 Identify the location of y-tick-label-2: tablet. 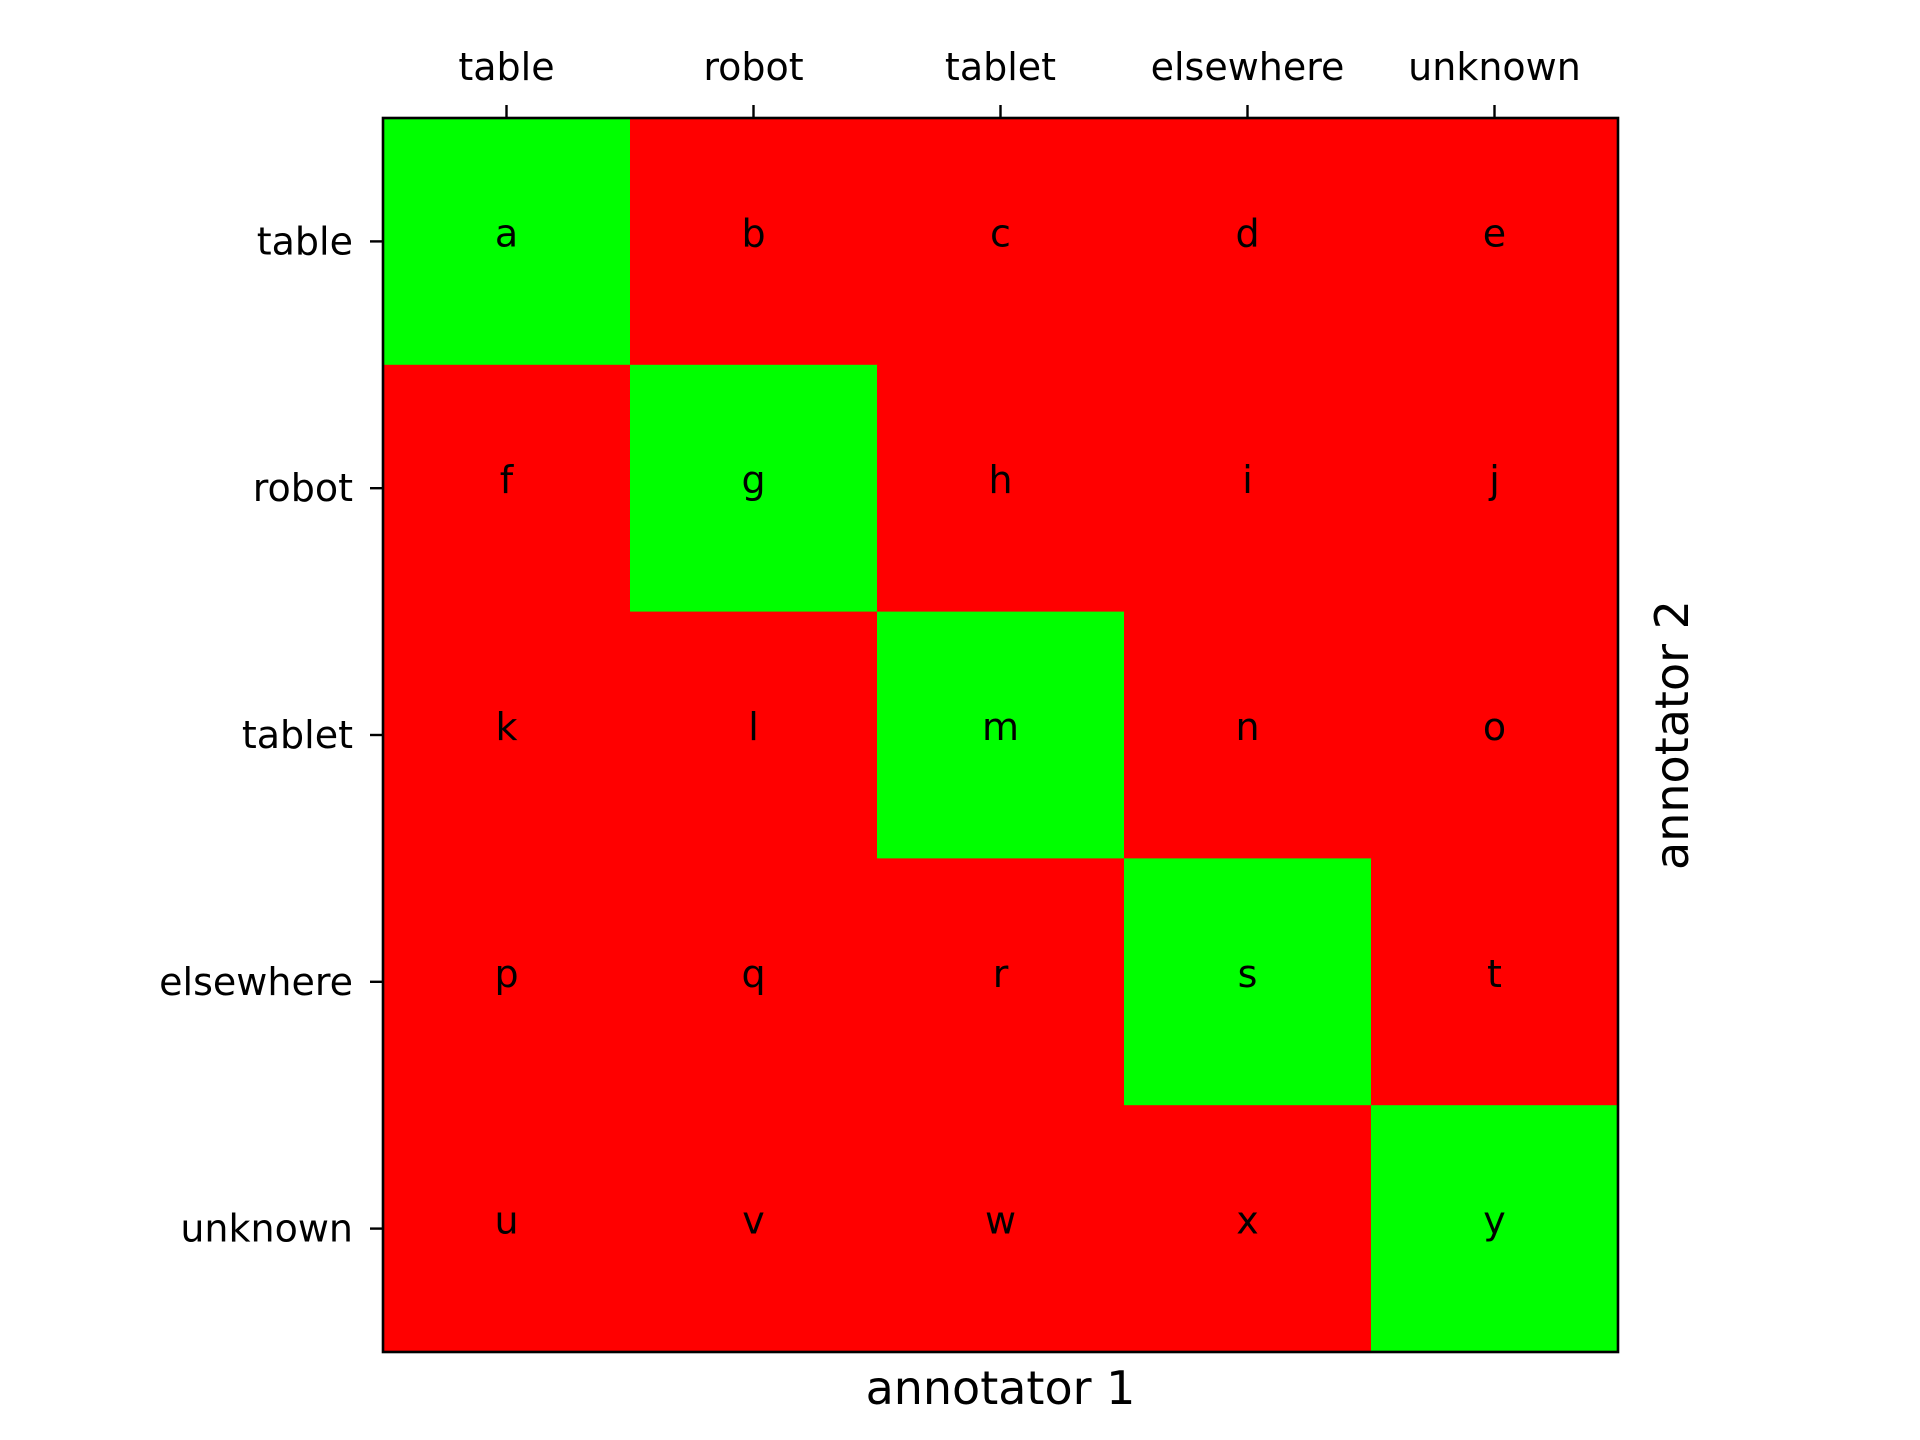
(297, 735).